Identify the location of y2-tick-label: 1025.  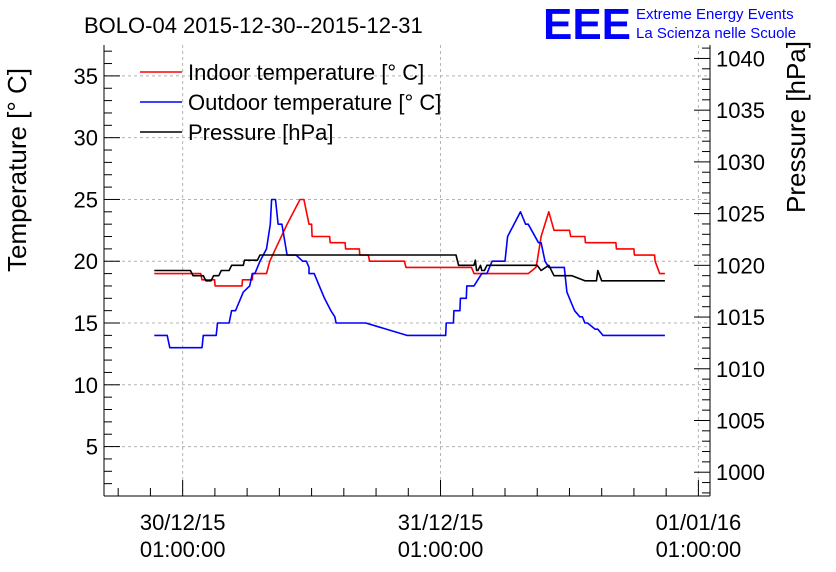
(740, 214).